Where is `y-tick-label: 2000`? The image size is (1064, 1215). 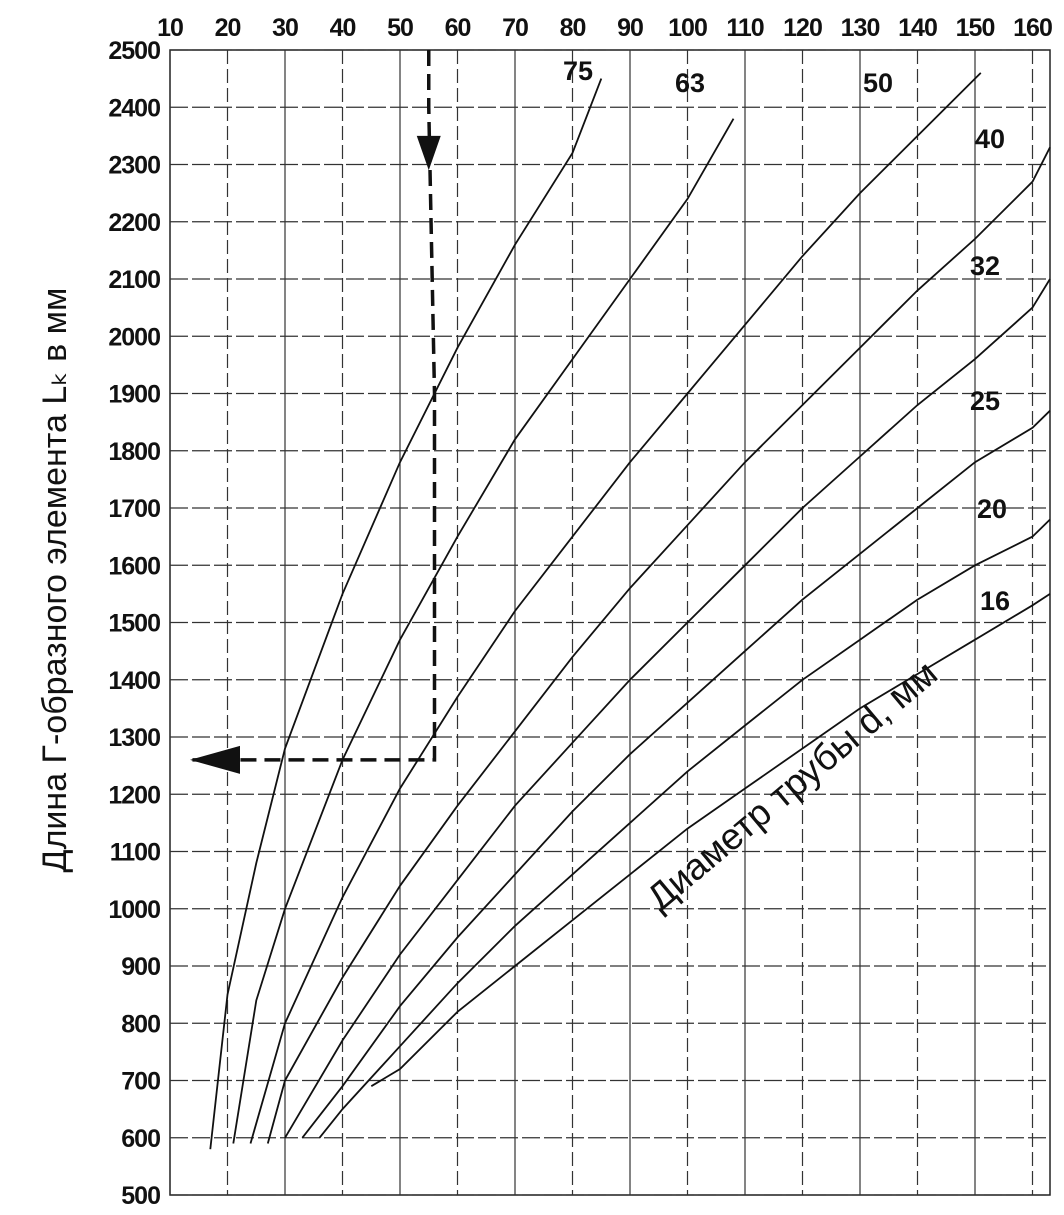 y-tick-label: 2000 is located at coordinates (134, 337).